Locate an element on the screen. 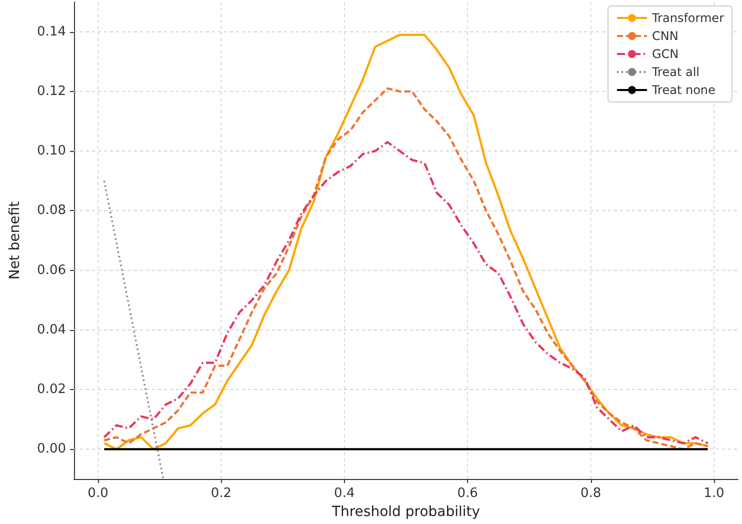 Image resolution: width=742 pixels, height=524 pixels. y-tick-label: 0.08 is located at coordinates (51, 210).